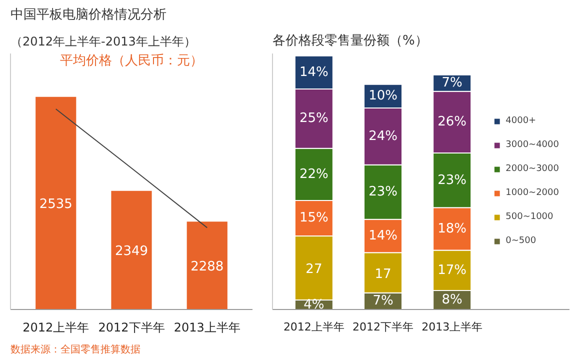 Image resolution: width=577 pixels, height=364 pixels. Describe the element at coordinates (532, 145) in the screenshot. I see `legend-label: 3000~4000` at that location.